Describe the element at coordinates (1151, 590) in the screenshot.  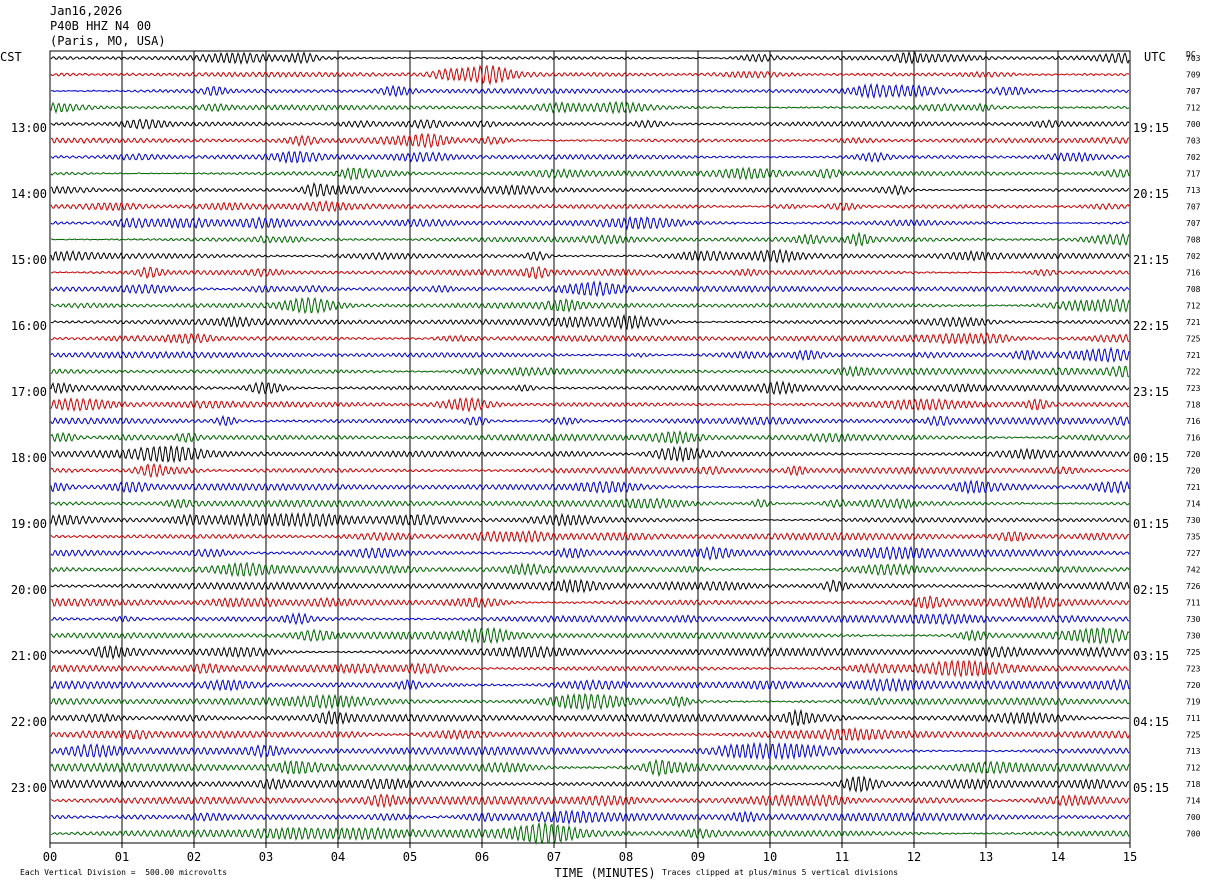
I see `right-hour-label: 02:15` at that location.